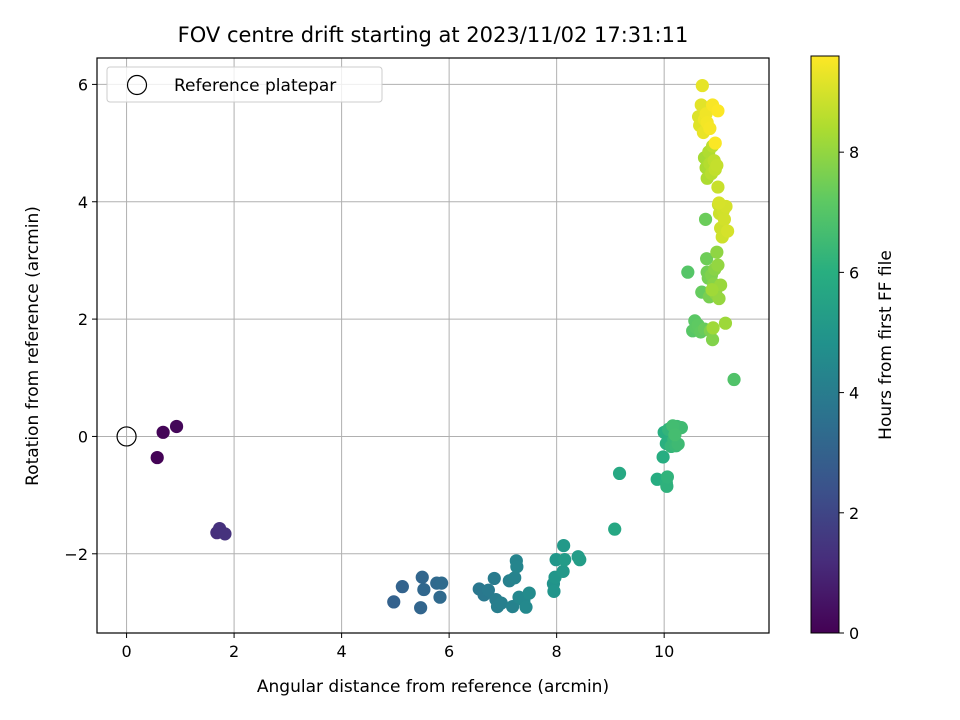 The width and height of the screenshot is (960, 720). I want to click on colorbar-gradient, so click(825, 344).